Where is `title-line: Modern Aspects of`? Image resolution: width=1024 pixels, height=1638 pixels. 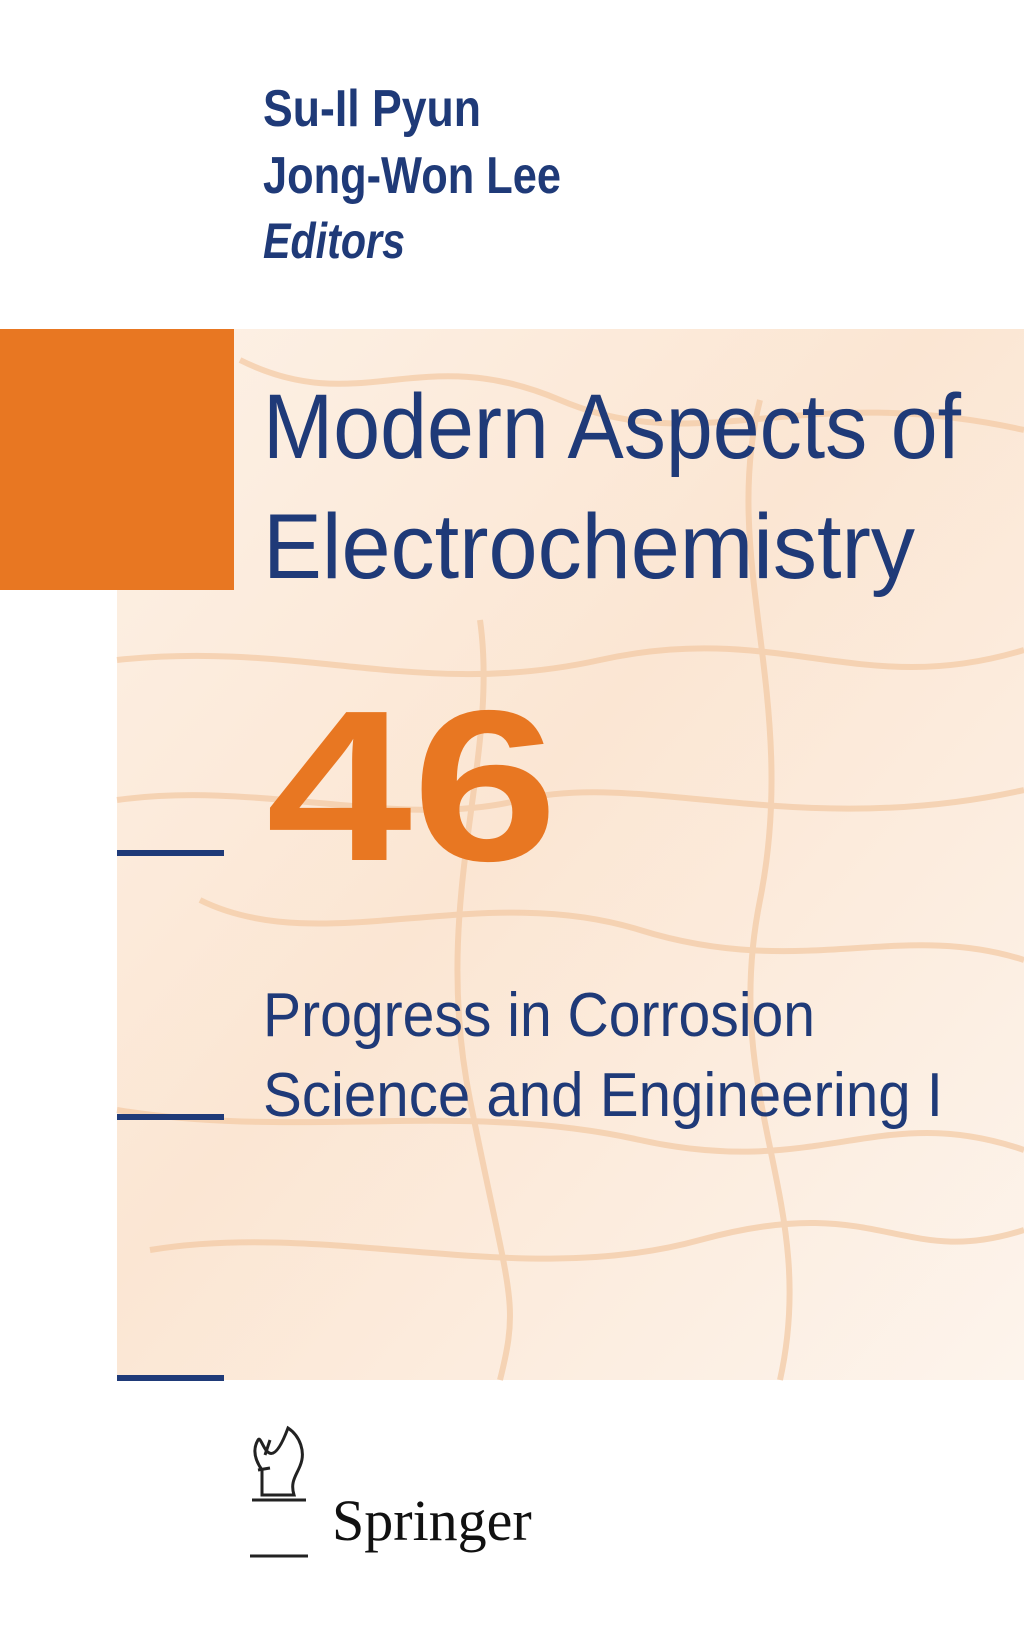
title-line: Modern Aspects of is located at coordinates (612, 427).